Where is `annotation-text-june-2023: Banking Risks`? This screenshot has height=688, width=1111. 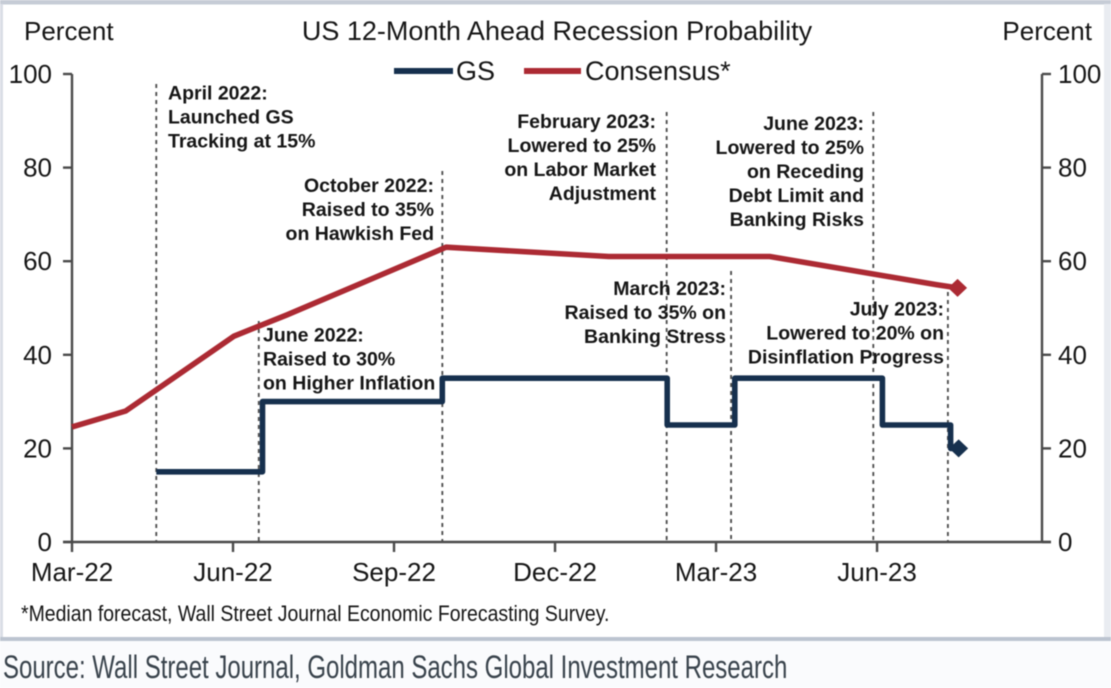
annotation-text-june-2023: Banking Risks is located at coordinates (797, 220).